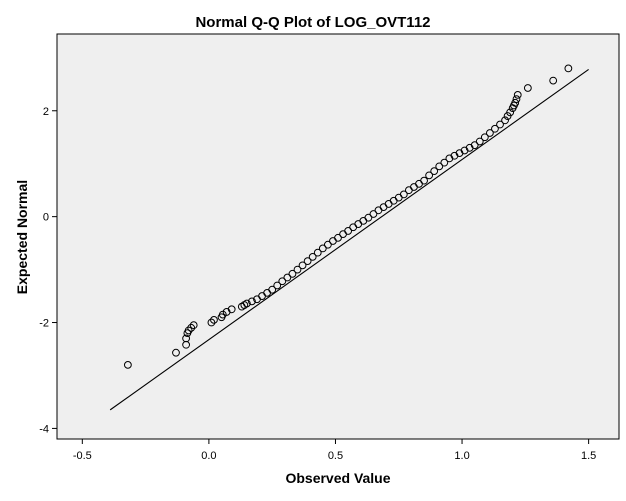  I want to click on y-tick-label: -2, so click(44, 324).